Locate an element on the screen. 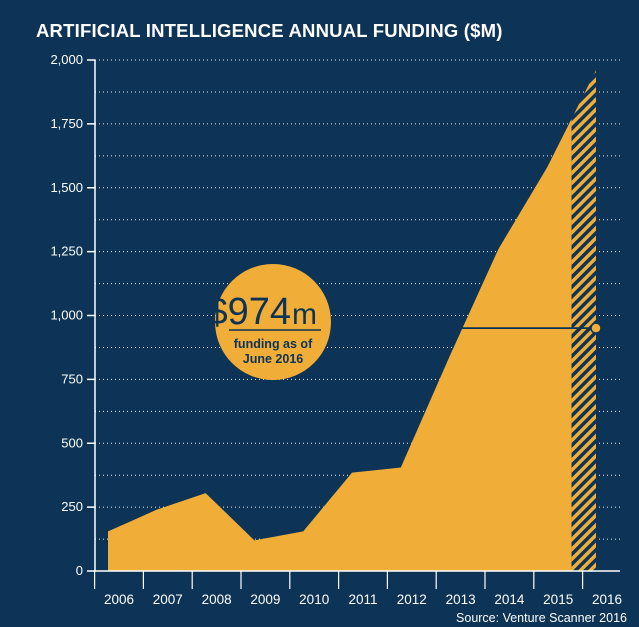  x-tick-label: 2010 is located at coordinates (314, 599).